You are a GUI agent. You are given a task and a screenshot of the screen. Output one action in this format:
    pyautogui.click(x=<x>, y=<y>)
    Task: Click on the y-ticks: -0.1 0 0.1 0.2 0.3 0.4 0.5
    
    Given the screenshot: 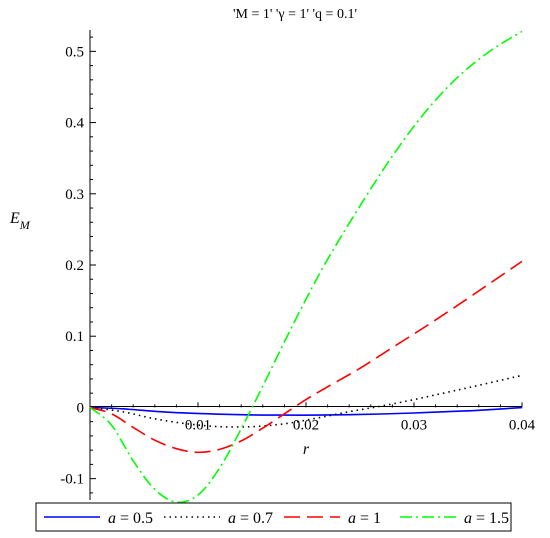 What is the action you would take?
    pyautogui.click(x=78, y=265)
    